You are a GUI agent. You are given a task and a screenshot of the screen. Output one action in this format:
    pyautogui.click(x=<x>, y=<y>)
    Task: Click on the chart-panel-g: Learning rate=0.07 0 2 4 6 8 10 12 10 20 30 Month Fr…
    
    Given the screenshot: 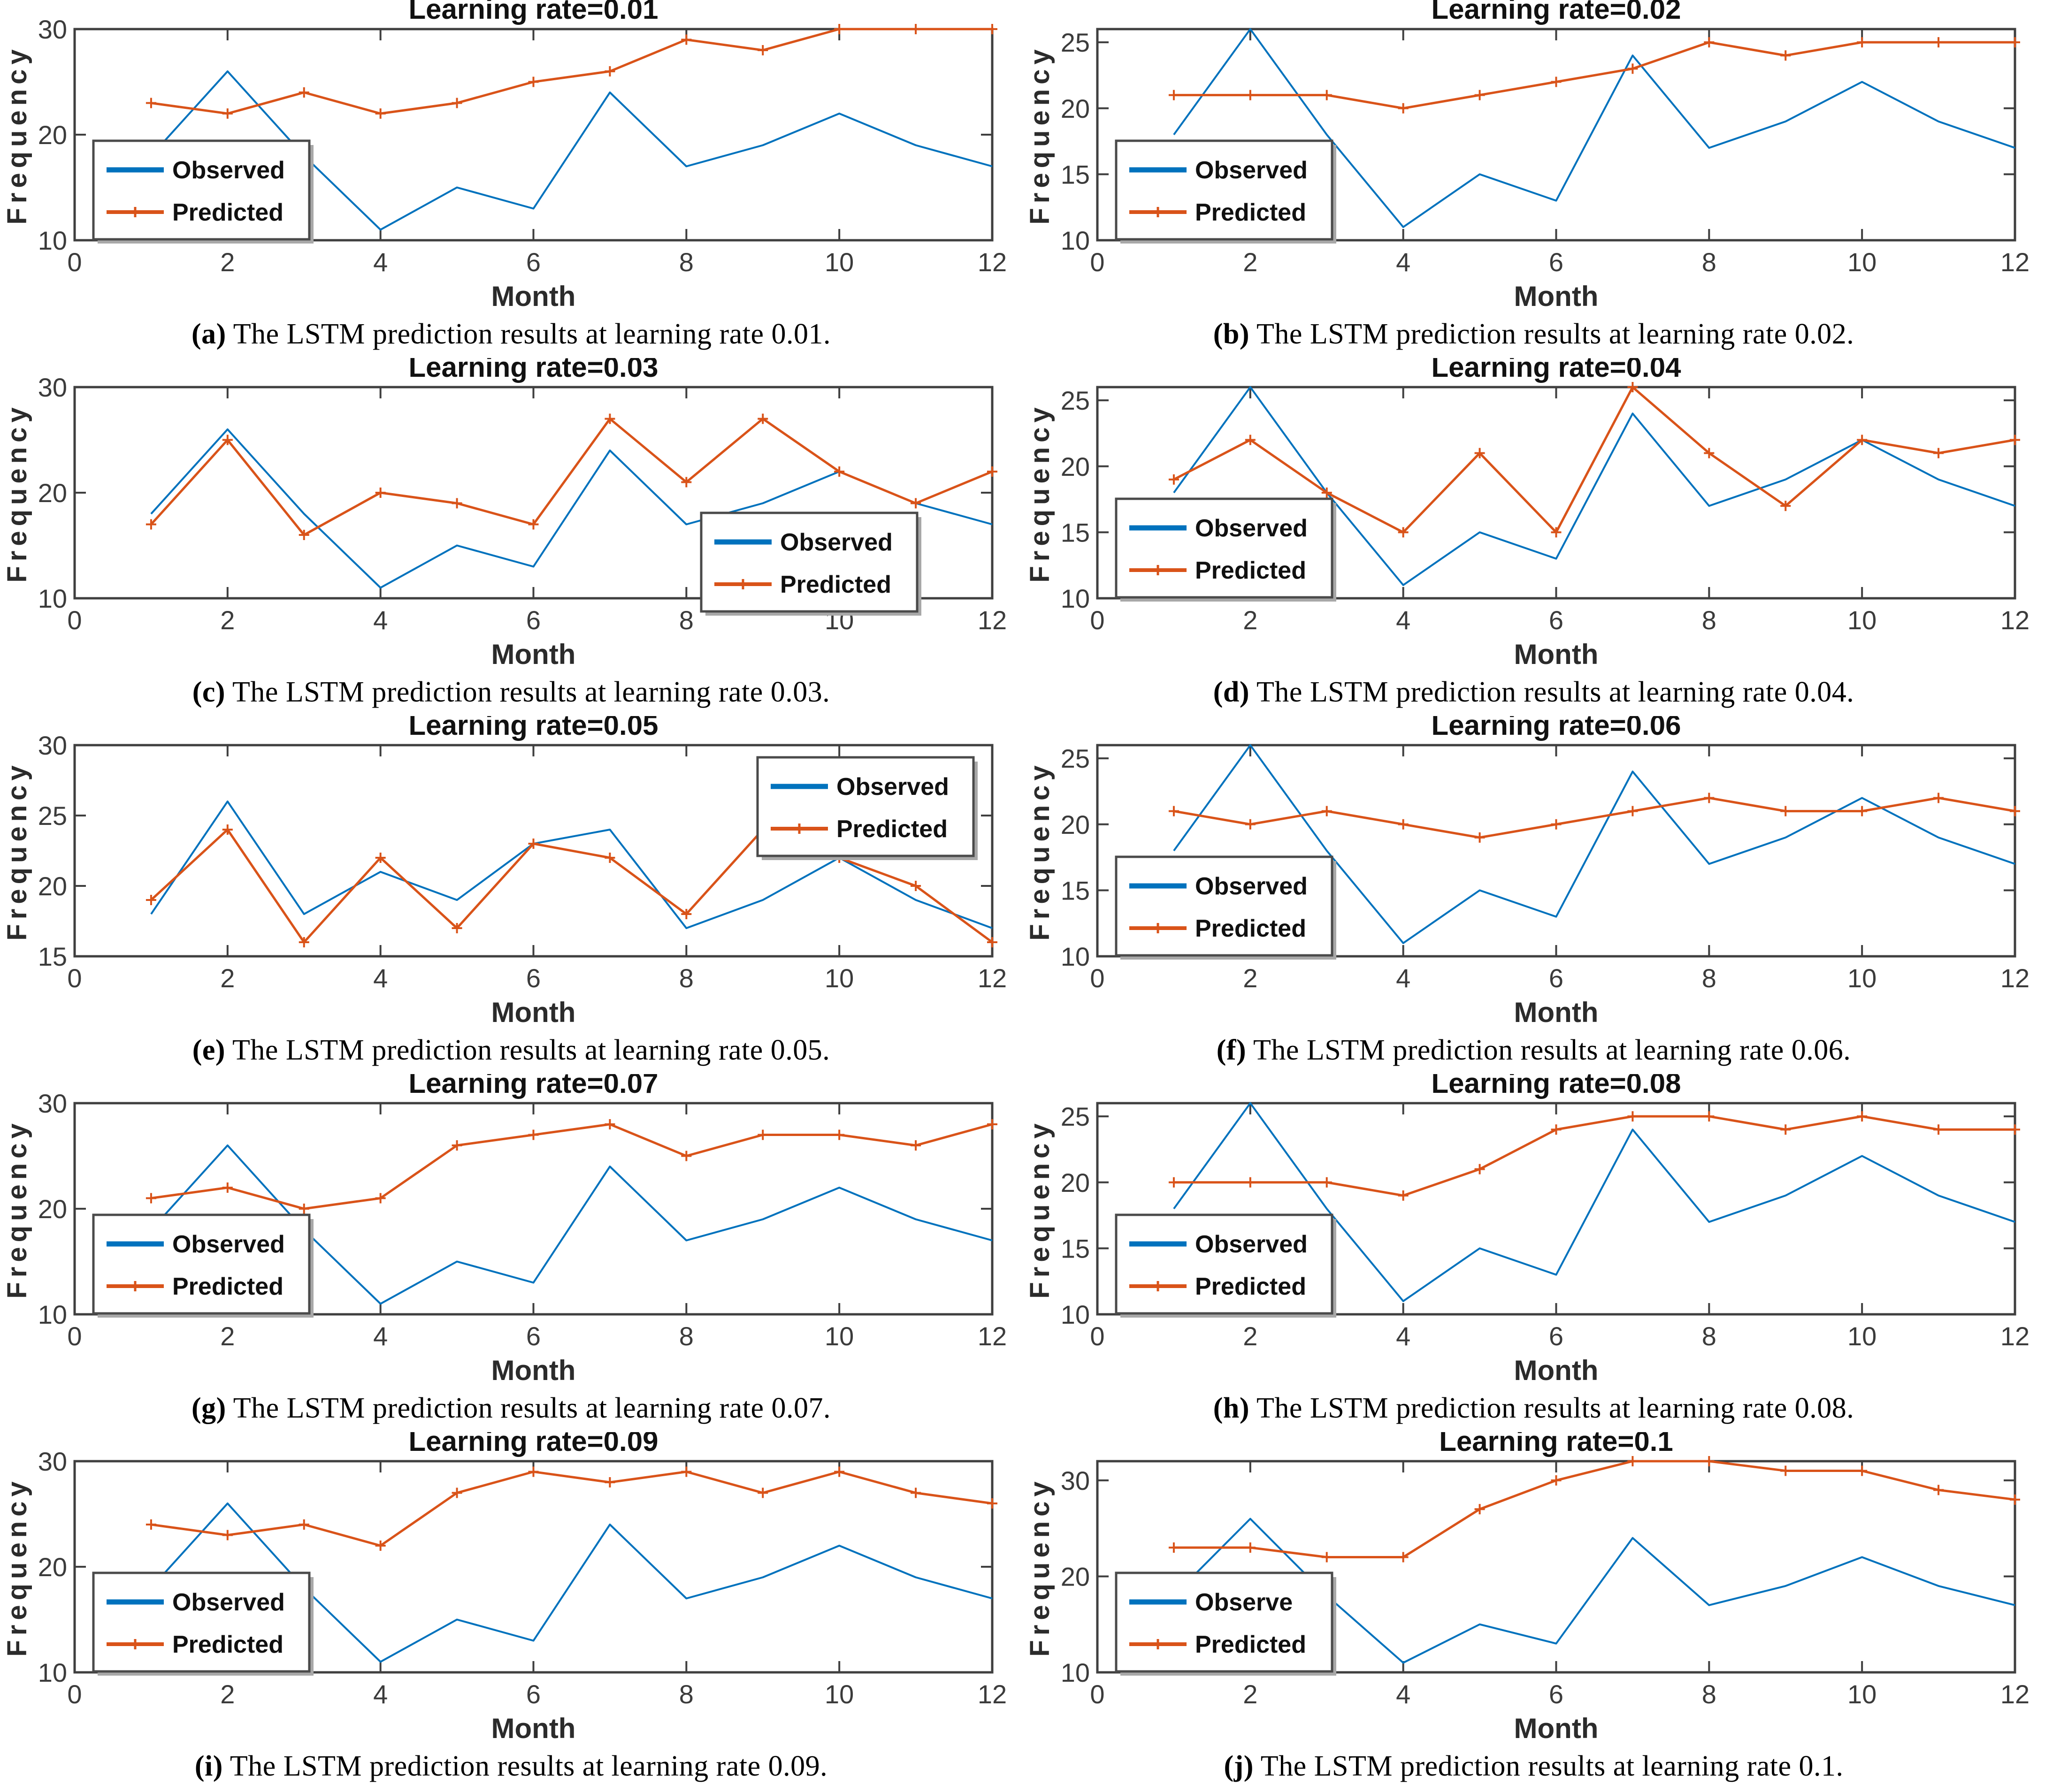 What is the action you would take?
    pyautogui.click(x=511, y=1253)
    